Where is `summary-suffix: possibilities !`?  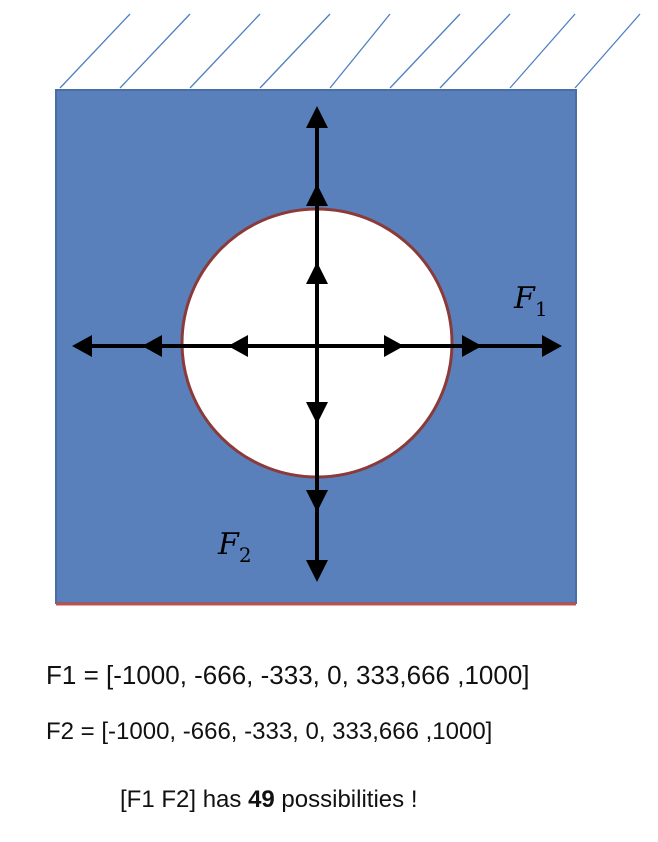
summary-suffix: possibilities ! is located at coordinates (346, 799).